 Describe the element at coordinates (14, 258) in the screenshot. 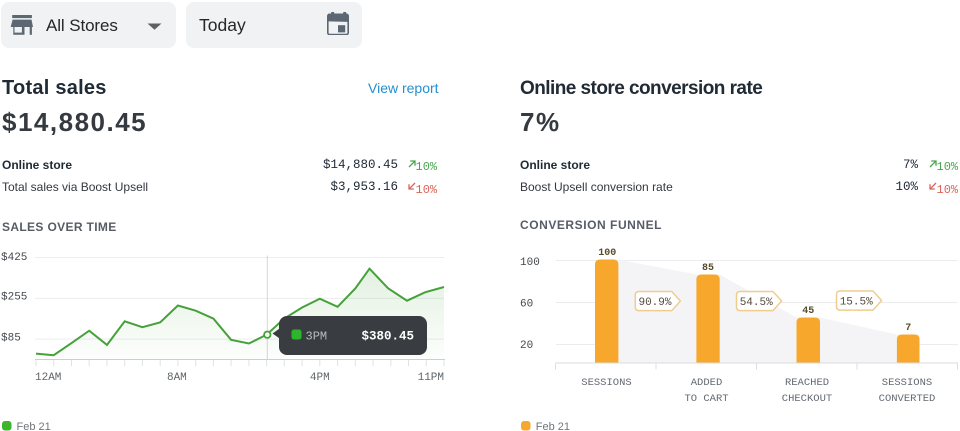

I see `svg-text: $425` at that location.